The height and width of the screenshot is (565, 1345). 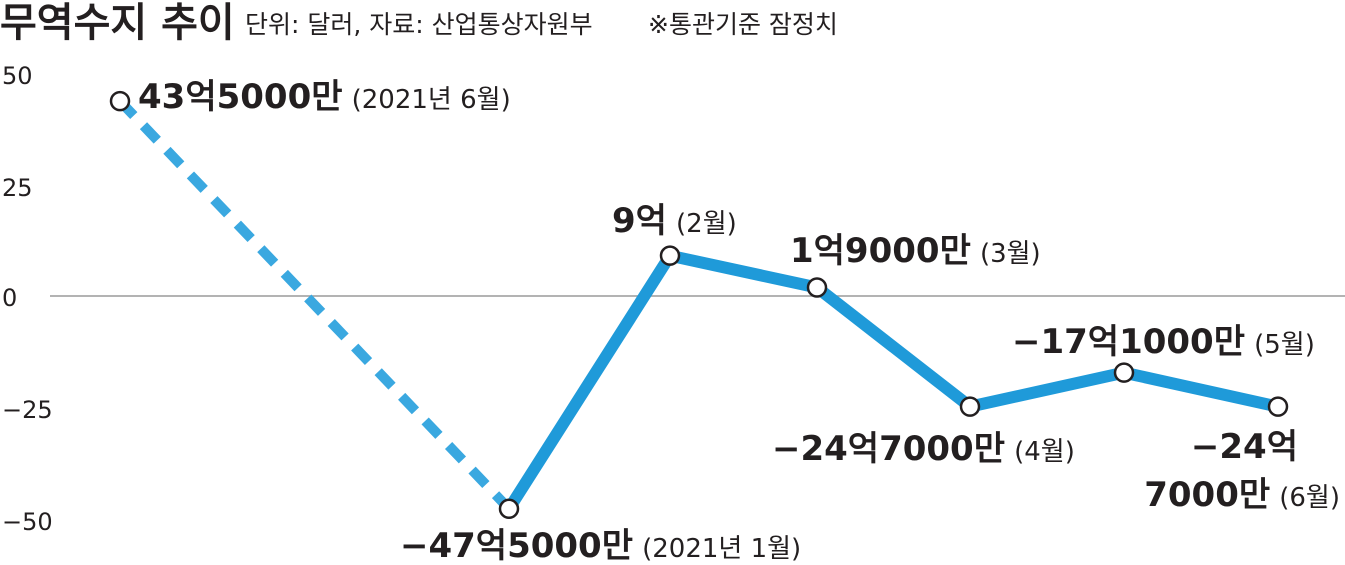 I want to click on data-point-june, so click(x=1278, y=406).